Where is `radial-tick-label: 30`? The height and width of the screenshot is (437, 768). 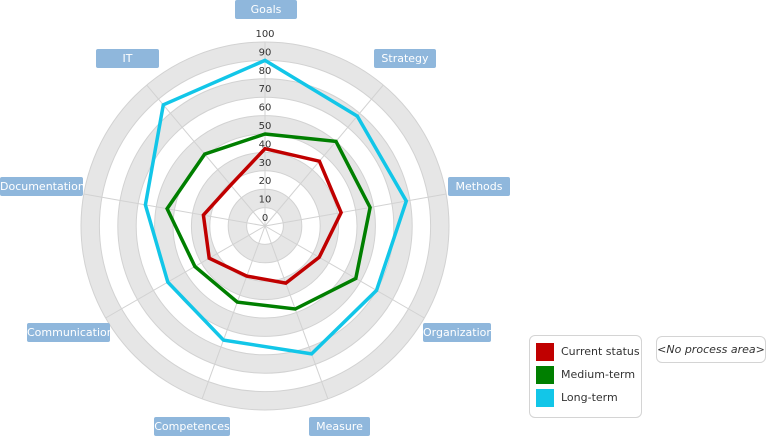
radial-tick-label: 30 is located at coordinates (265, 163).